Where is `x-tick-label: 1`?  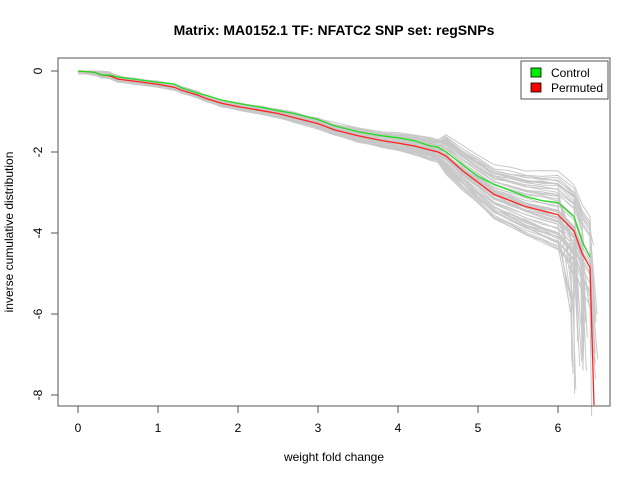 x-tick-label: 1 is located at coordinates (158, 428).